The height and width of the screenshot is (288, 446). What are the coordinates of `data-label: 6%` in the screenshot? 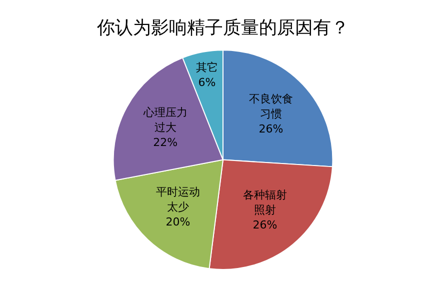 It's located at (207, 83).